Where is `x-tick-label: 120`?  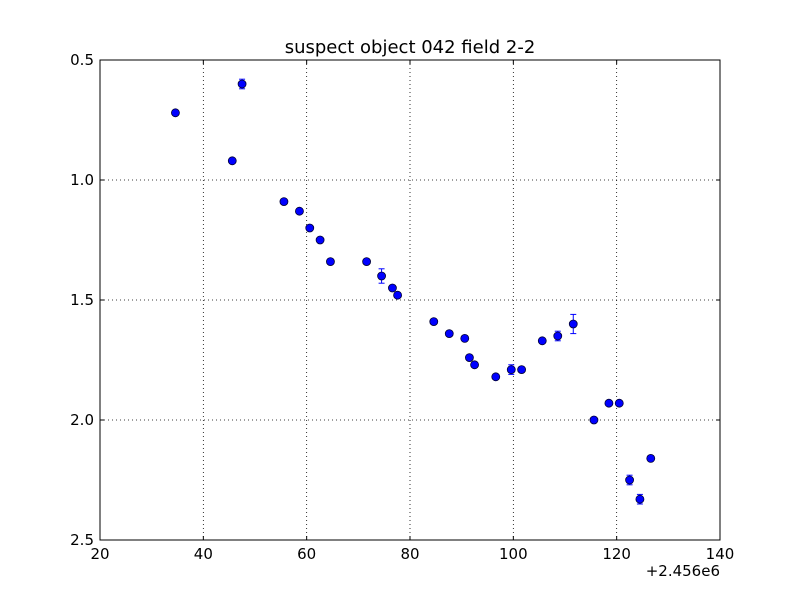
x-tick-label: 120 is located at coordinates (616, 554).